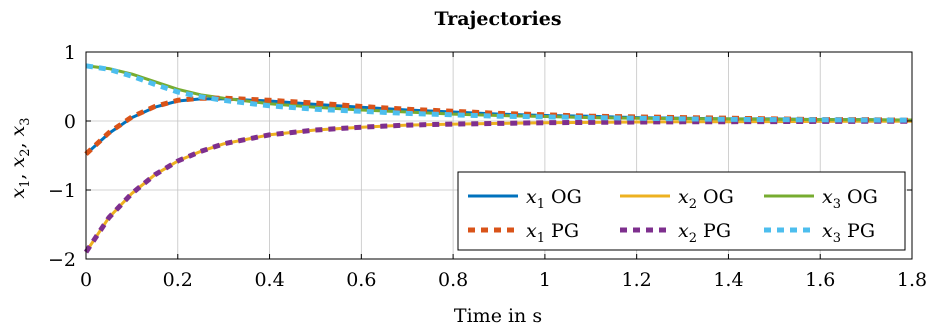 This screenshot has width=939, height=333. Describe the element at coordinates (361, 280) in the screenshot. I see `x-tick-label: 0.6` at that location.